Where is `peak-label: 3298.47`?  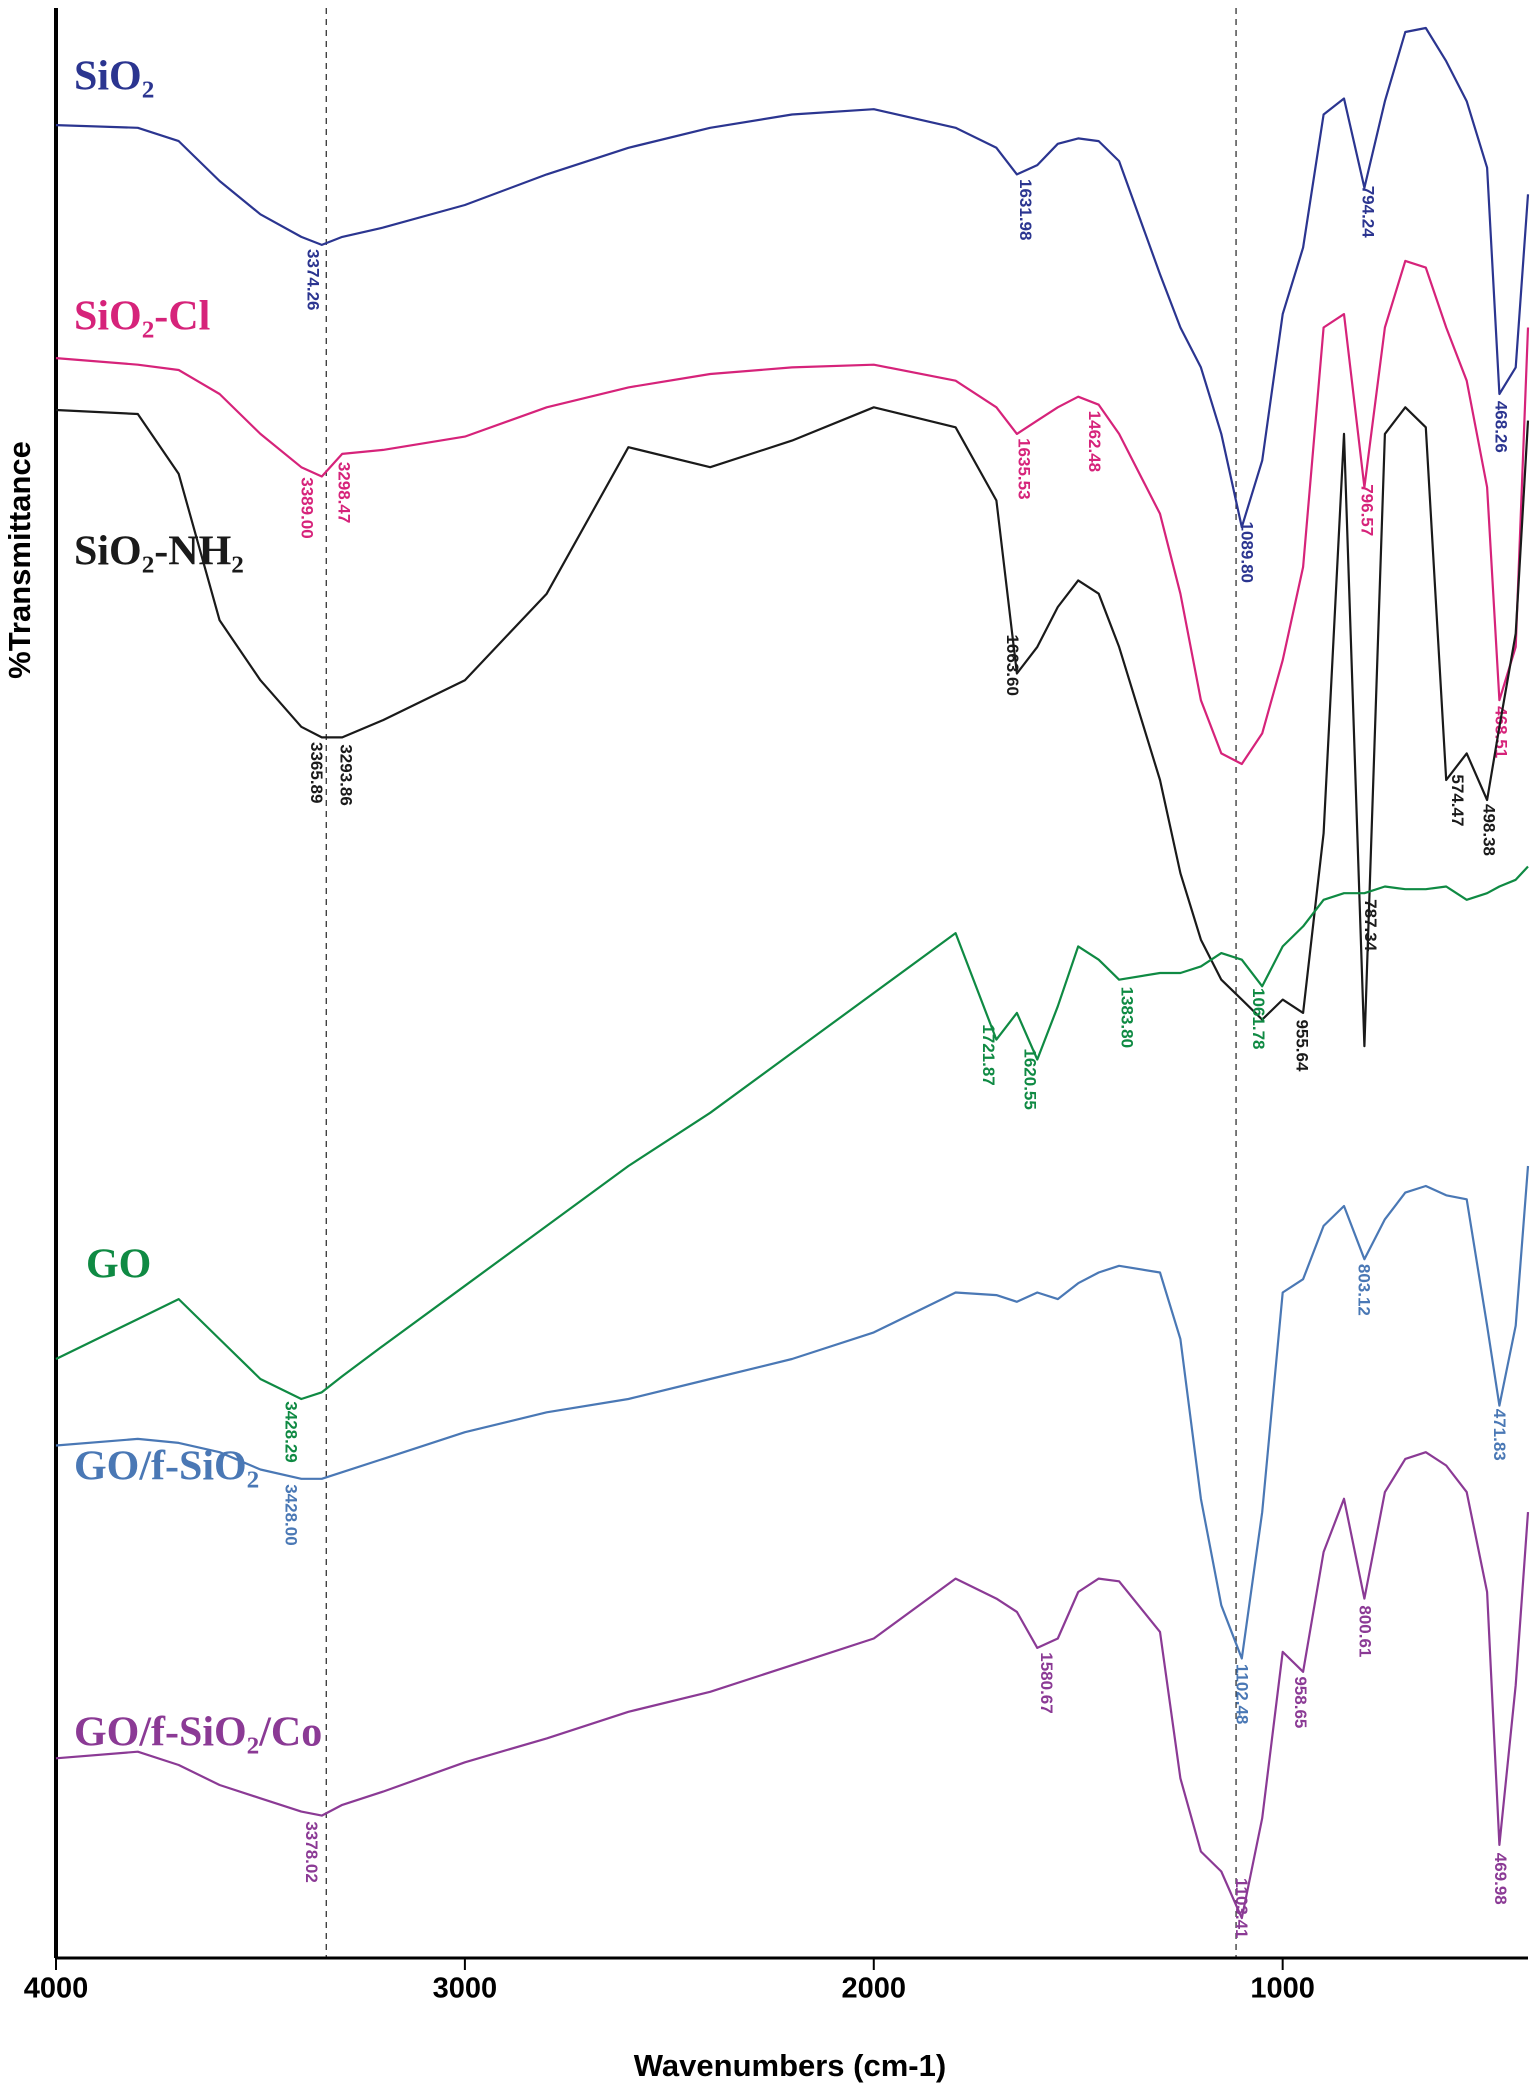
peak-label: 3298.47 is located at coordinates (343, 492).